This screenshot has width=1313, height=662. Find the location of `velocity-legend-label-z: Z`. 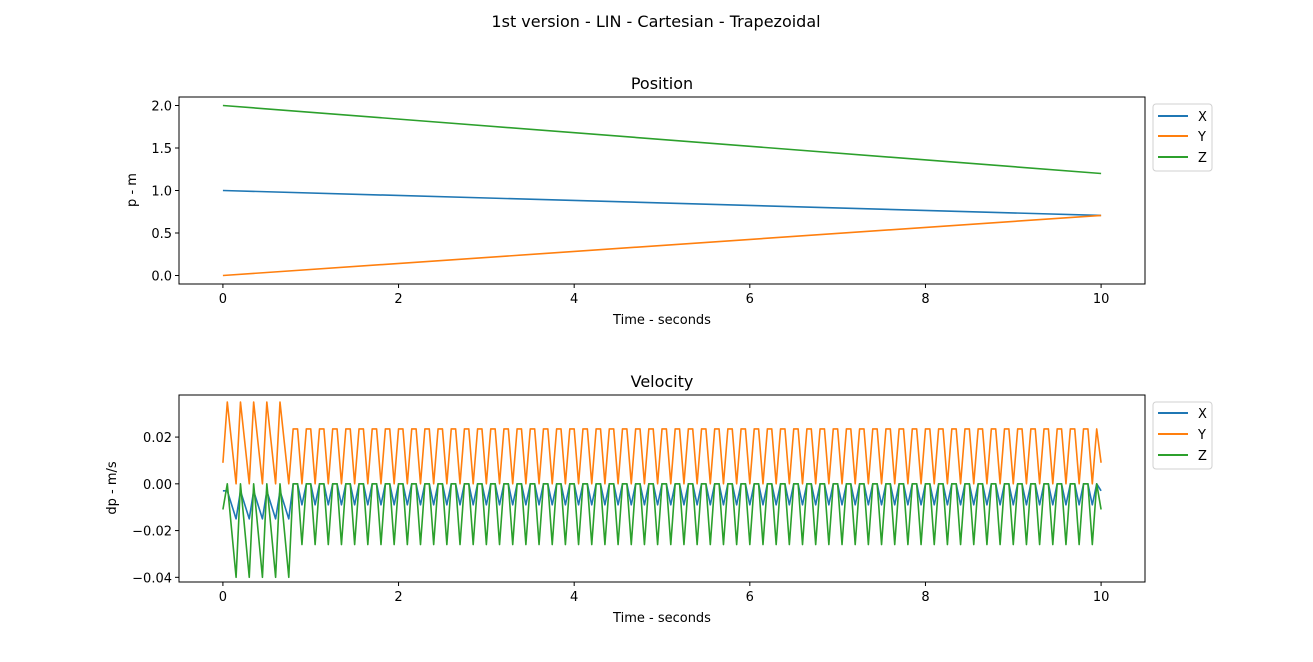

velocity-legend-label-z: Z is located at coordinates (1202, 456).